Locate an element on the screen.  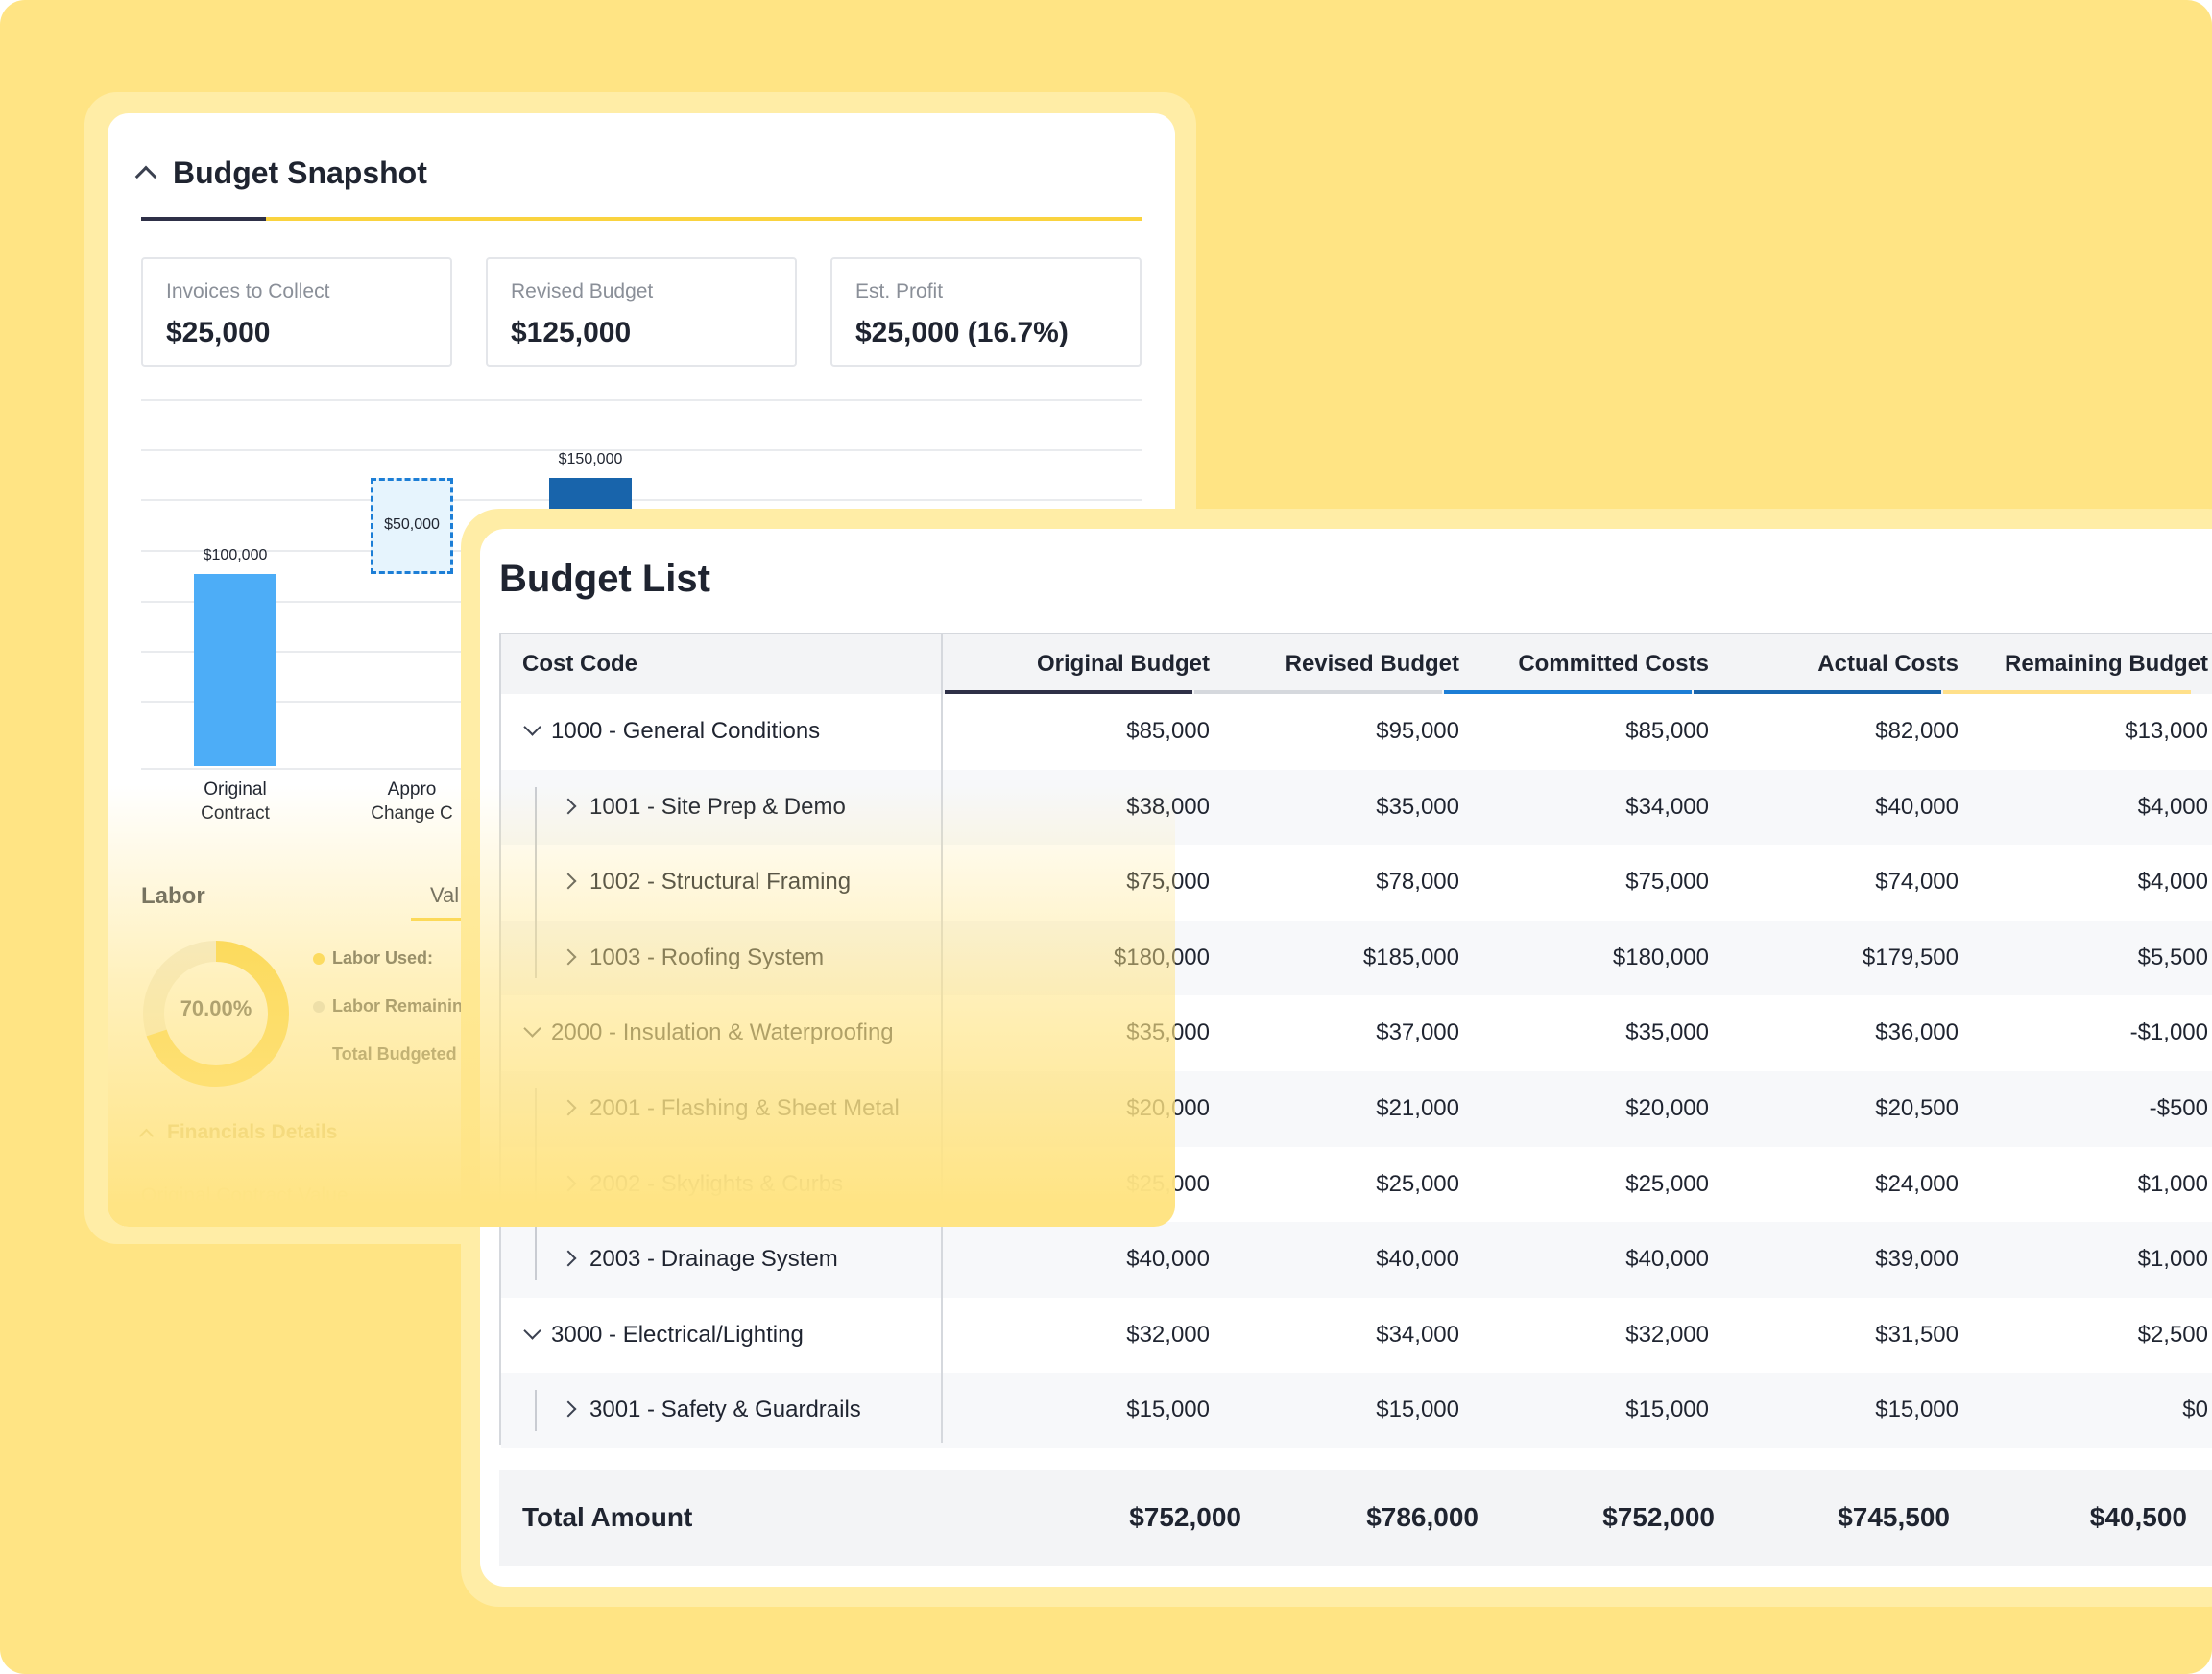
stat-label: Invoices to Collect is located at coordinates (248, 291).